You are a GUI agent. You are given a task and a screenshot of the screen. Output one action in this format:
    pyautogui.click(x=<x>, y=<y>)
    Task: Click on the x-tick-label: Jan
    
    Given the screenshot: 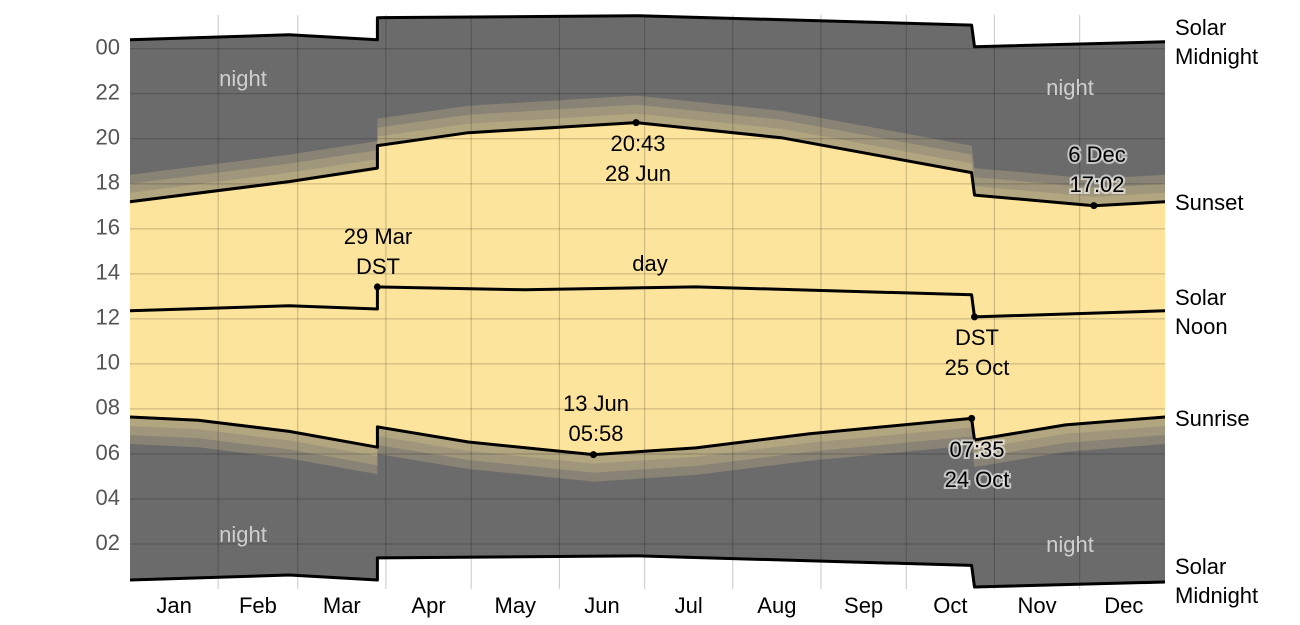 What is the action you would take?
    pyautogui.click(x=173, y=605)
    